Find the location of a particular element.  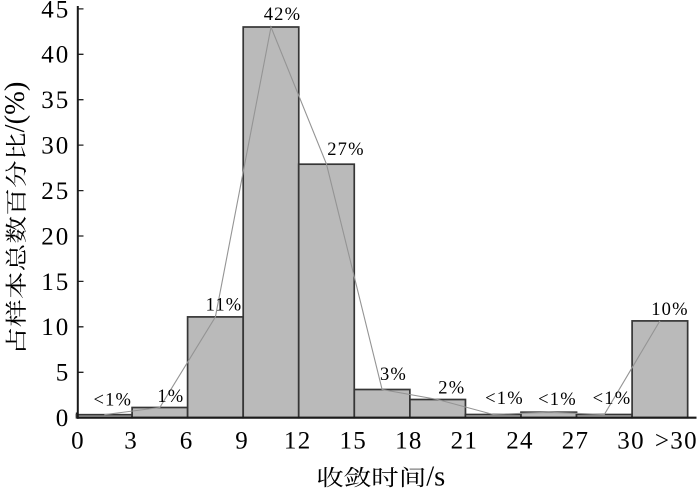

svg-text: 40 is located at coordinates (55, 55).